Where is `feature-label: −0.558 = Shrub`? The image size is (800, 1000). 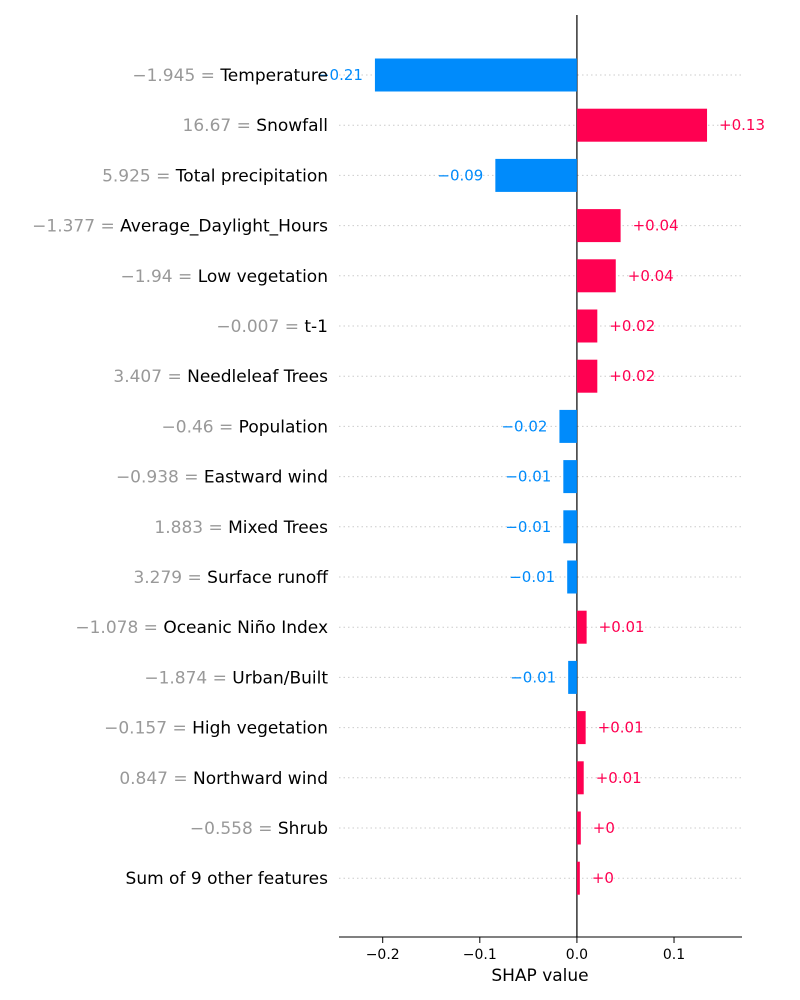 feature-label: −0.558 = Shrub is located at coordinates (259, 829).